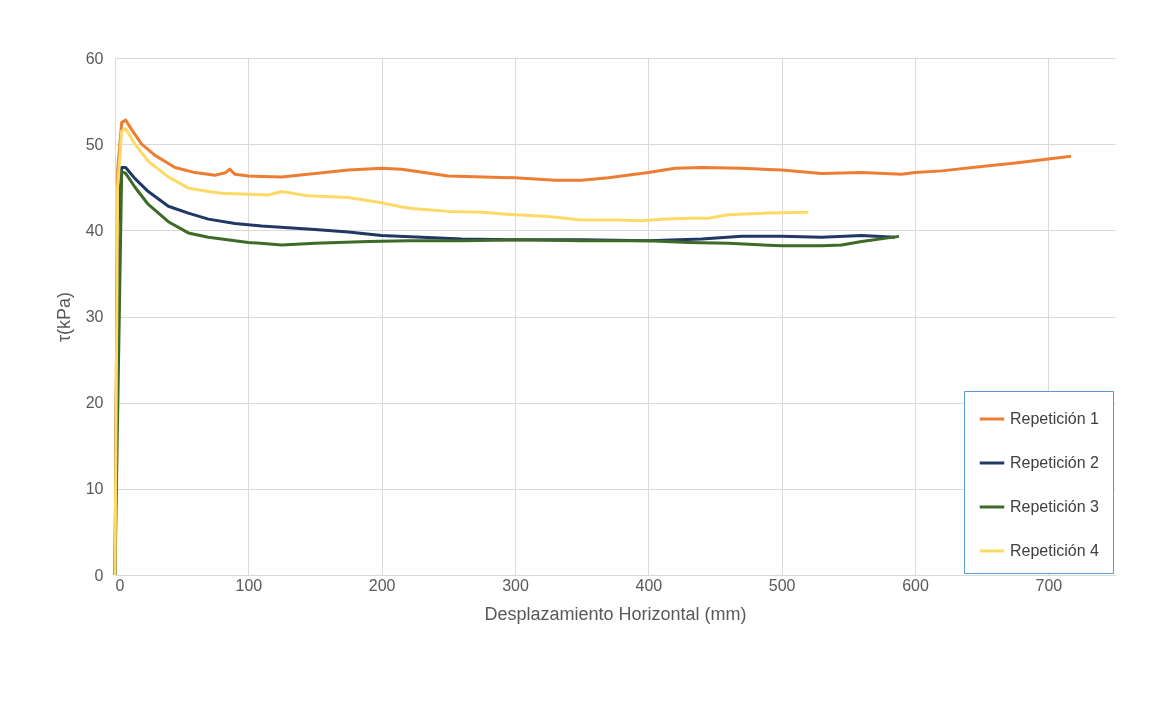  Describe the element at coordinates (1055, 418) in the screenshot. I see `legend-label: Repetición 1` at that location.